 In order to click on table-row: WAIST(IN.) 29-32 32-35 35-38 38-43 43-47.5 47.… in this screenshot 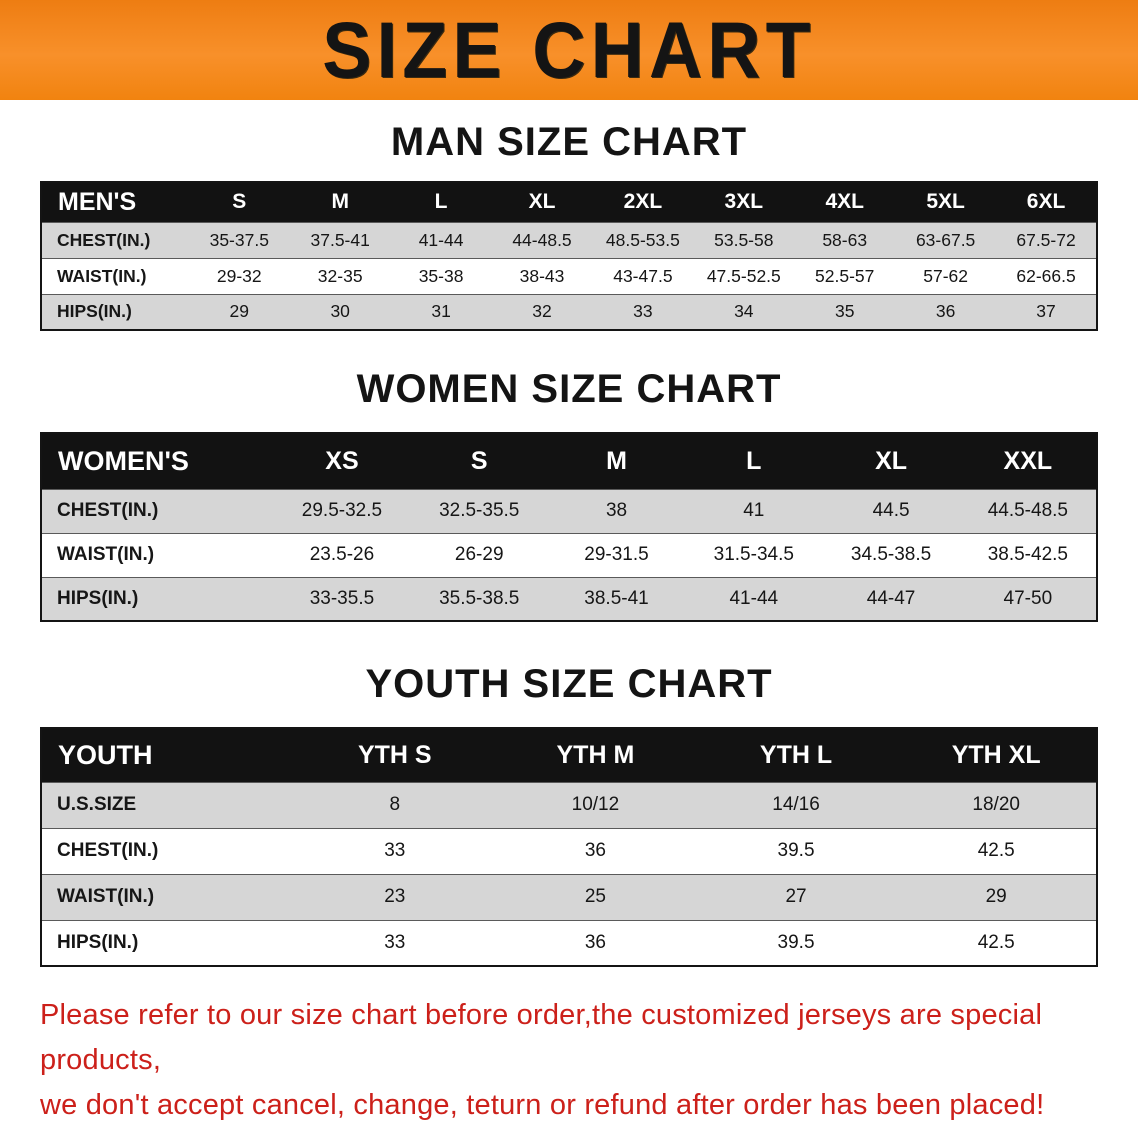, I will do `click(569, 275)`.